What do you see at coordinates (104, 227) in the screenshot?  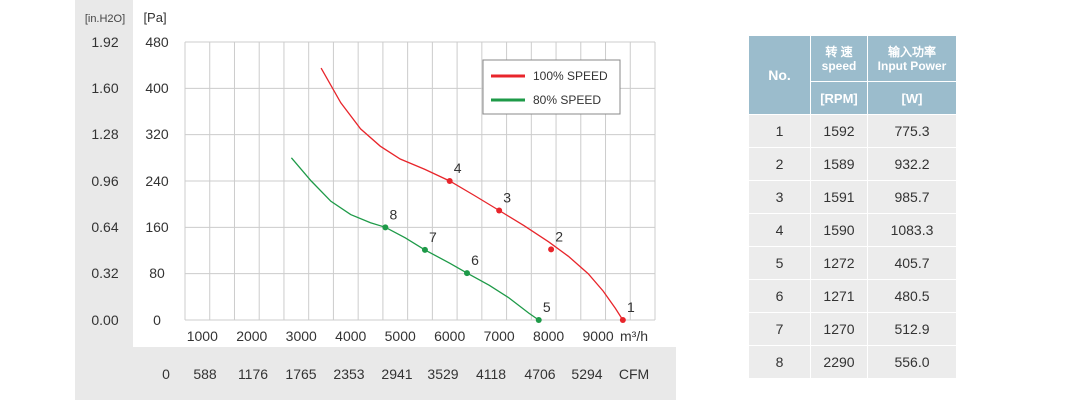 I see `y-tick-inh2o: 0.64` at bounding box center [104, 227].